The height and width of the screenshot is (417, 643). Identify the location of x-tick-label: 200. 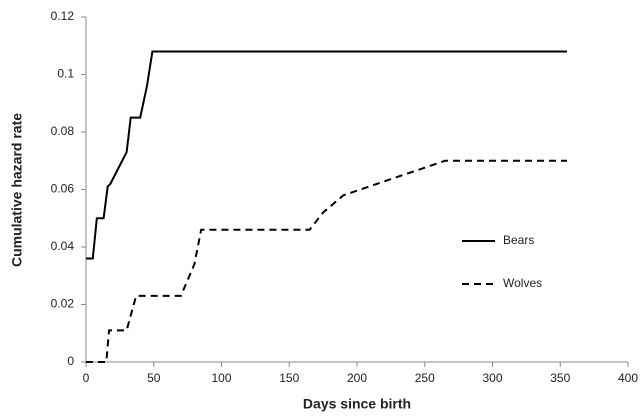
(357, 378).